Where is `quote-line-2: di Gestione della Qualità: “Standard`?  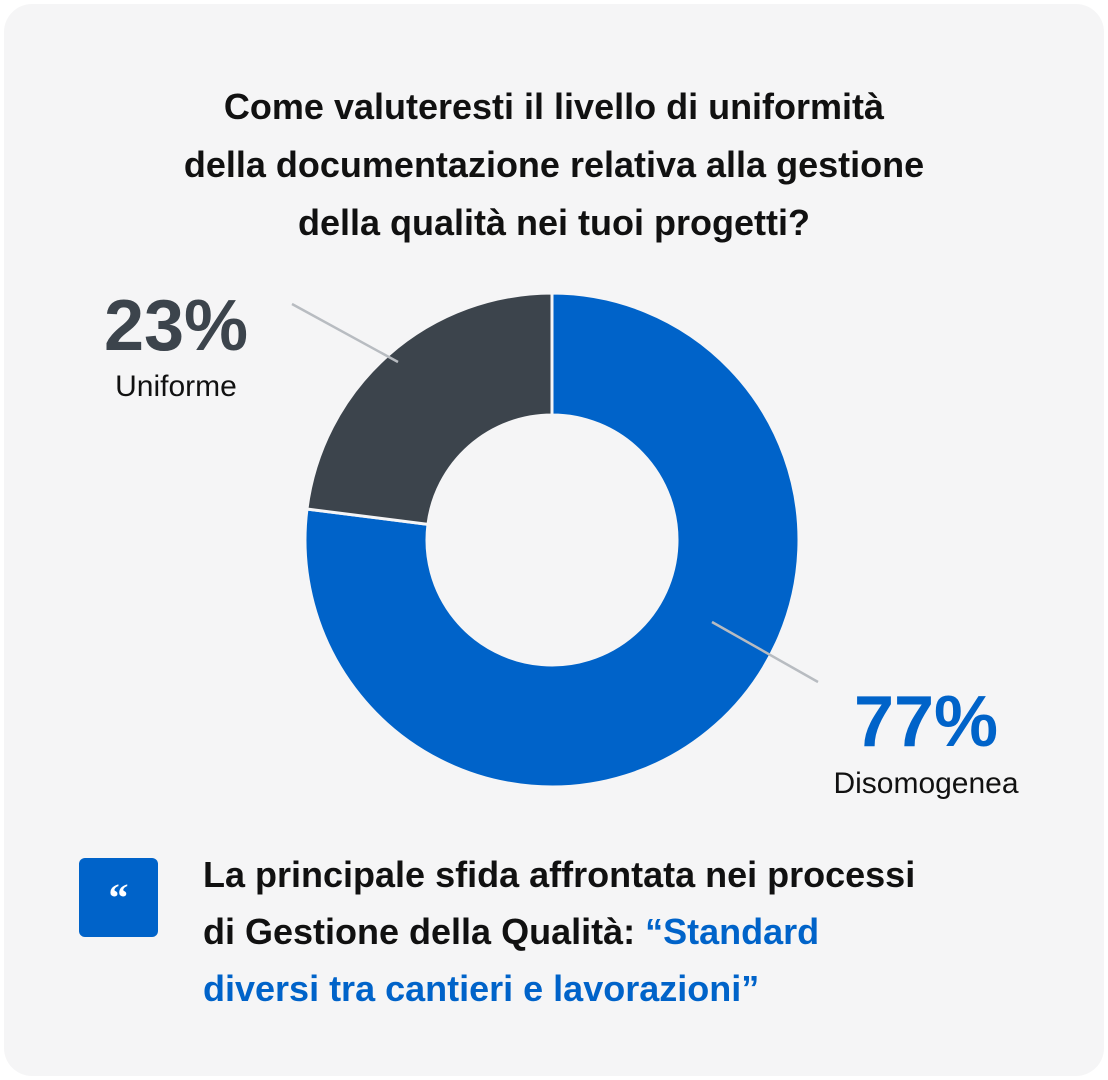 quote-line-2: di Gestione della Qualità: “Standard is located at coordinates (633, 931).